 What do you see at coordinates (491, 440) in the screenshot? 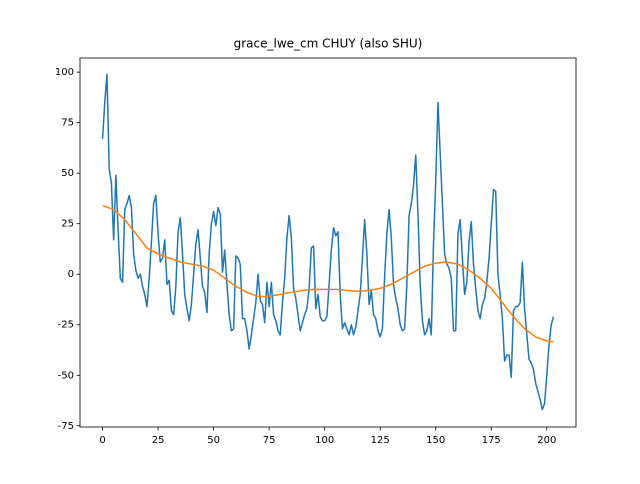
I see `x-tick-label: 175` at bounding box center [491, 440].